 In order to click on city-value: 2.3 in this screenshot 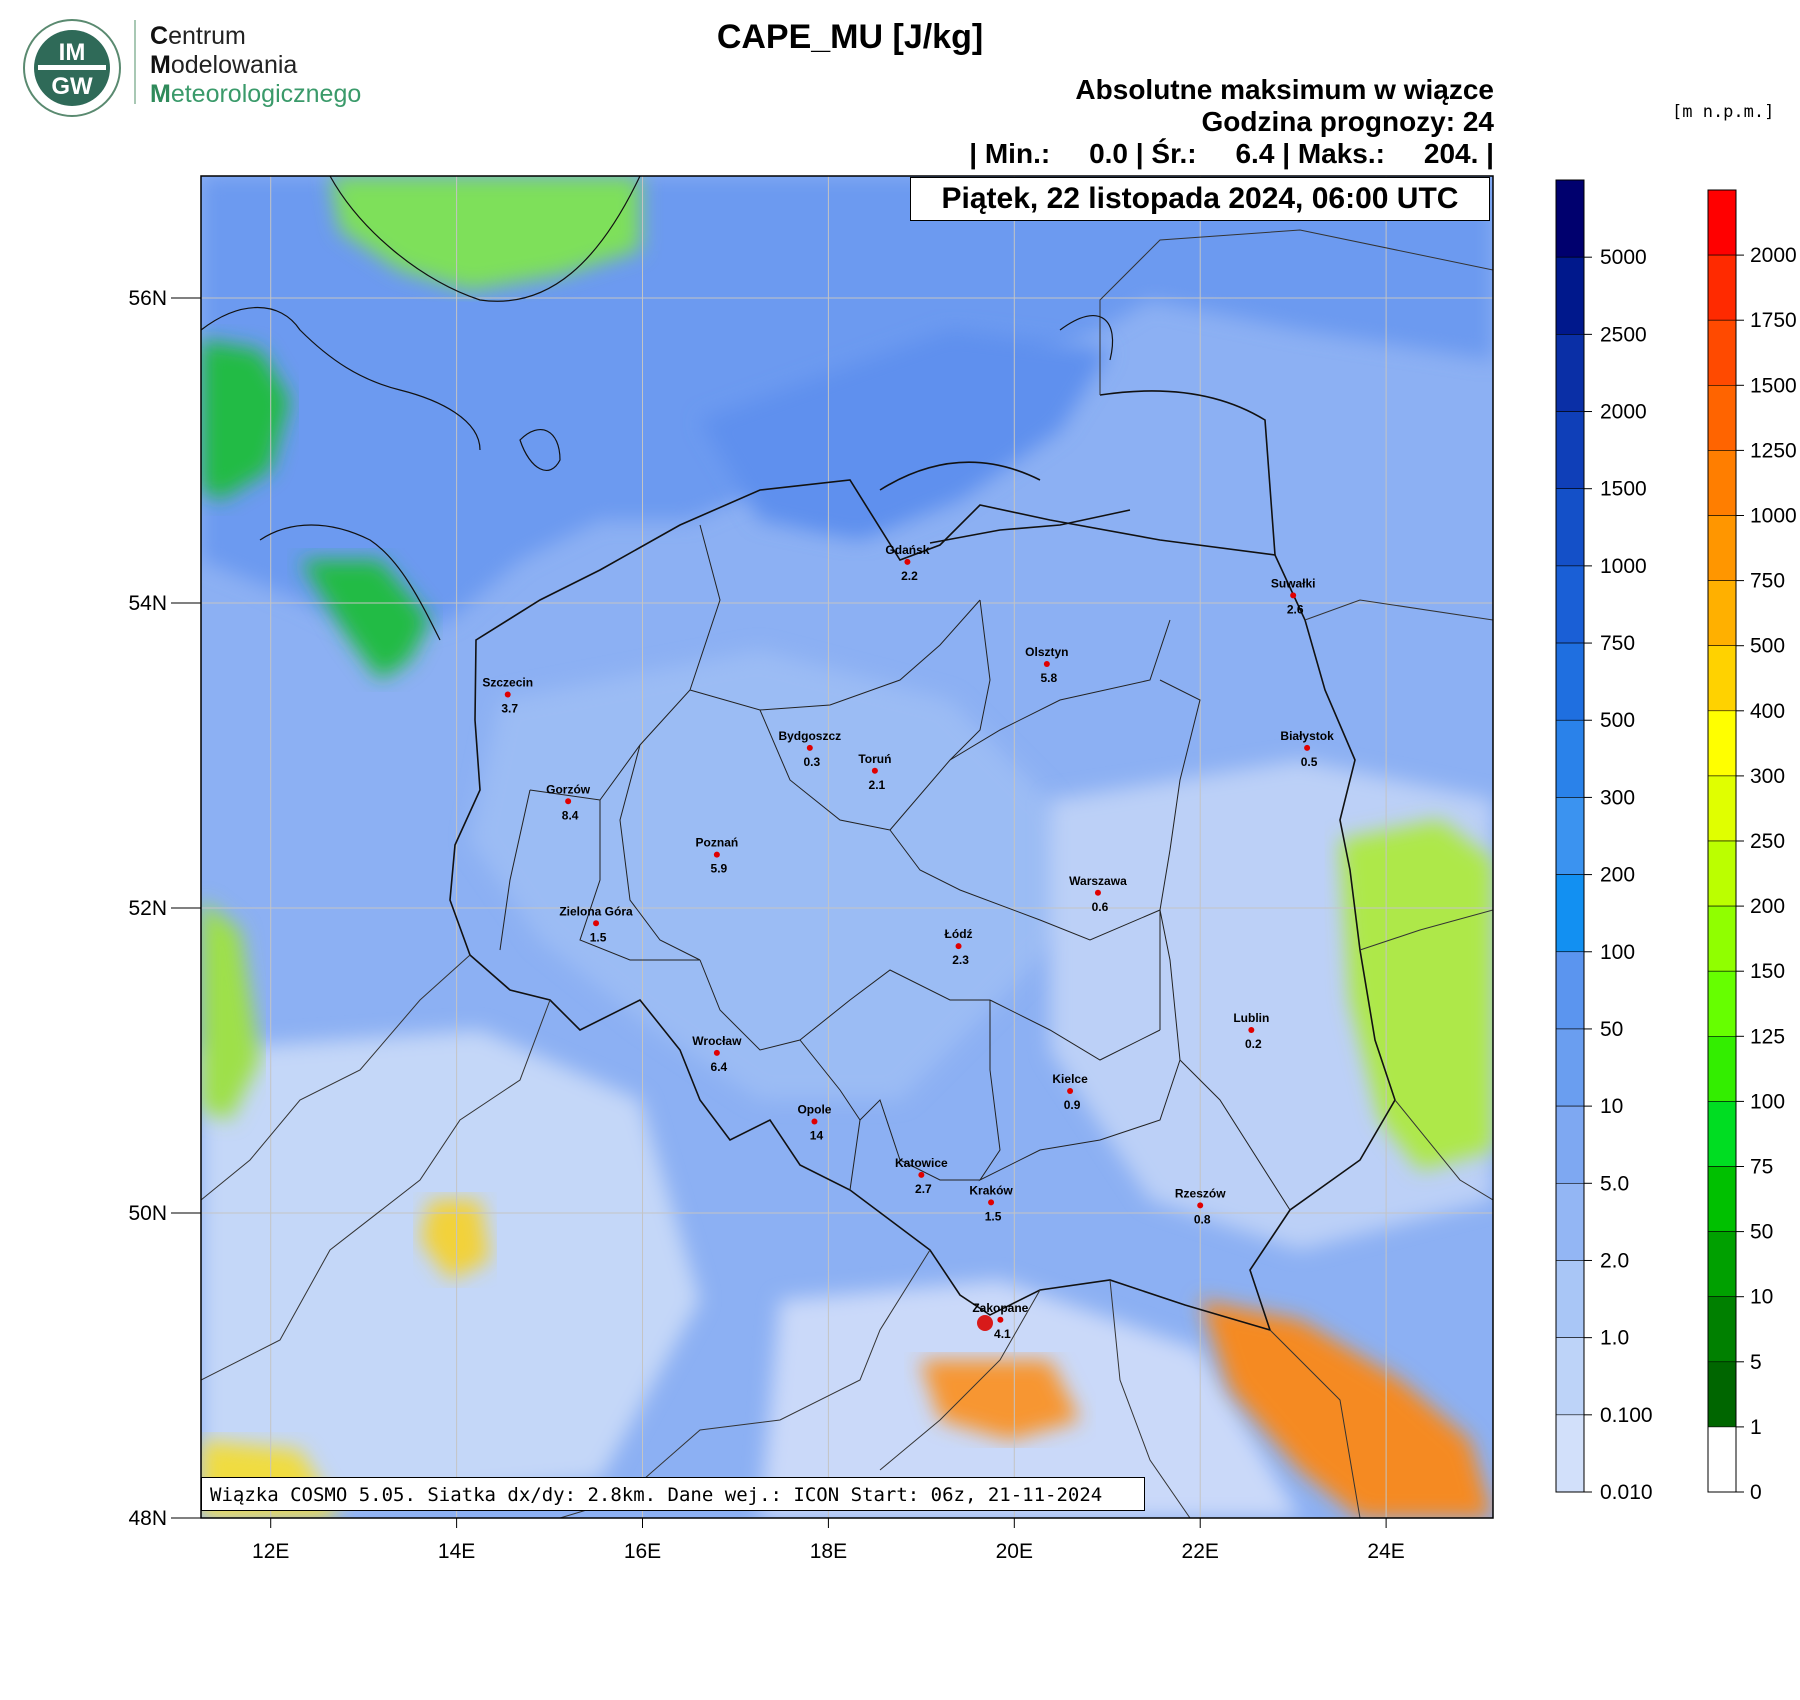, I will do `click(960, 960)`.